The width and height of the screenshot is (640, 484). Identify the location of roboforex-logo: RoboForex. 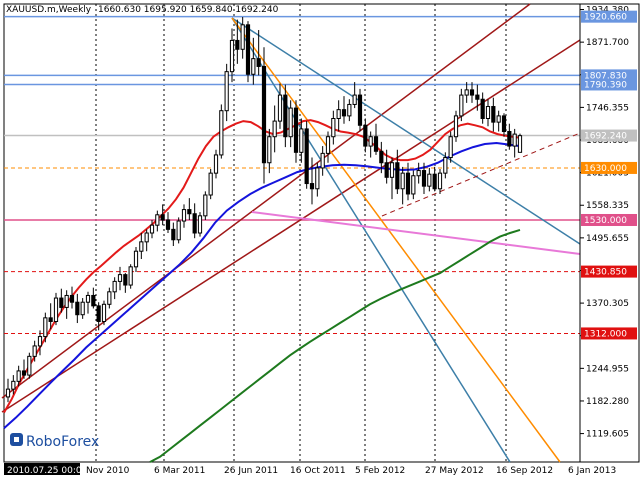
(54, 441).